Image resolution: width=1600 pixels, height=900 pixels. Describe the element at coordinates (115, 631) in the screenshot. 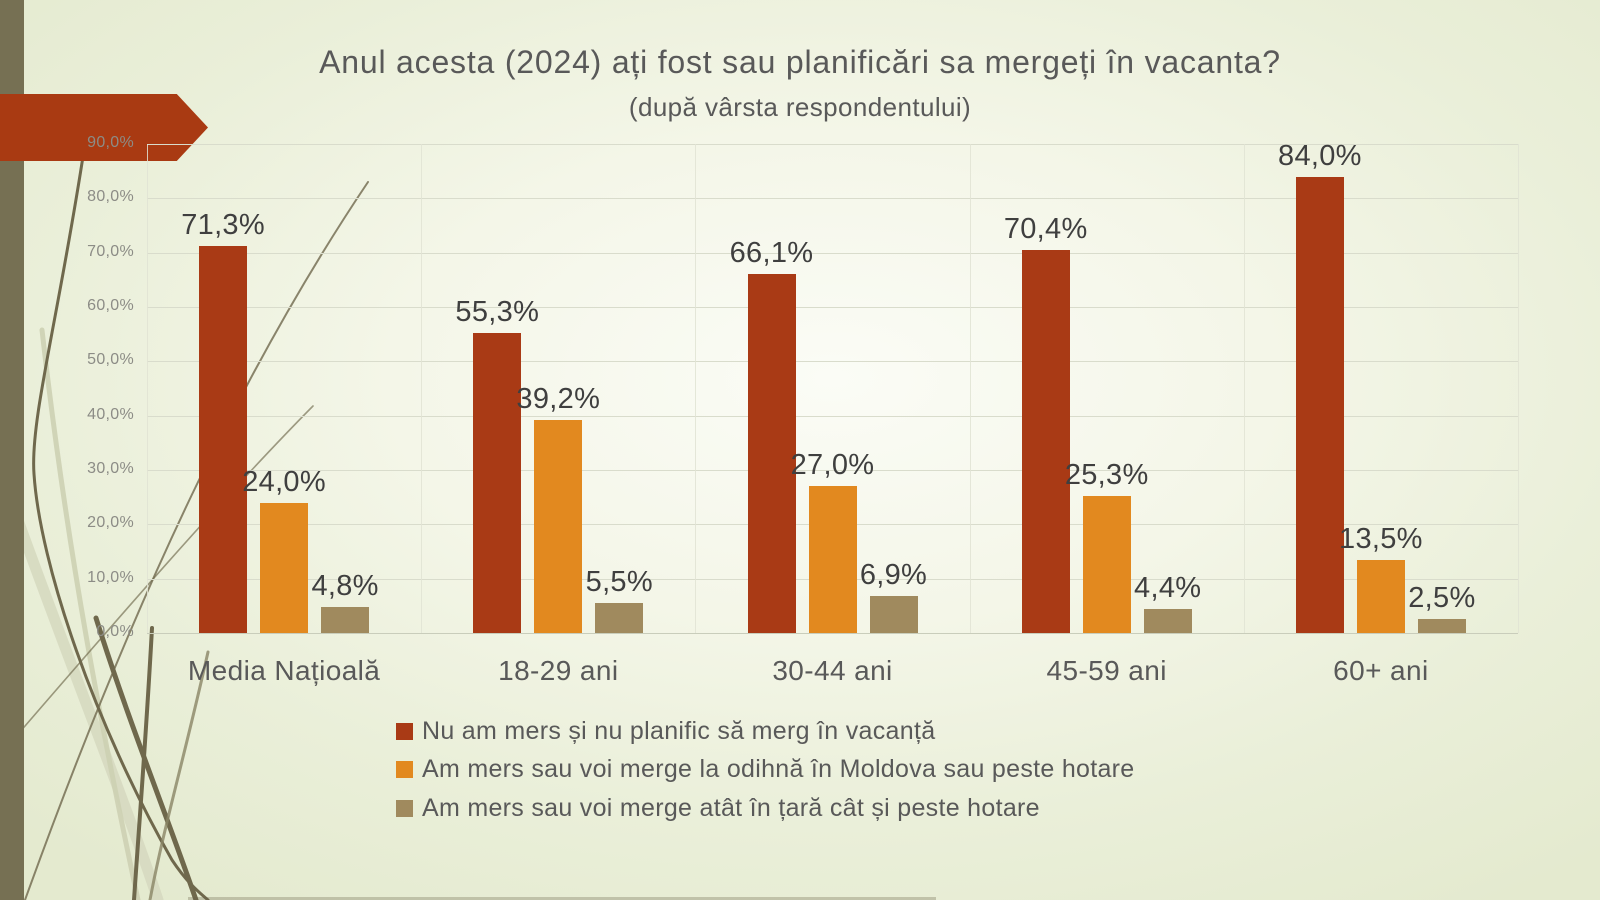

I see `y-axis-tick-label: 0,0%` at that location.